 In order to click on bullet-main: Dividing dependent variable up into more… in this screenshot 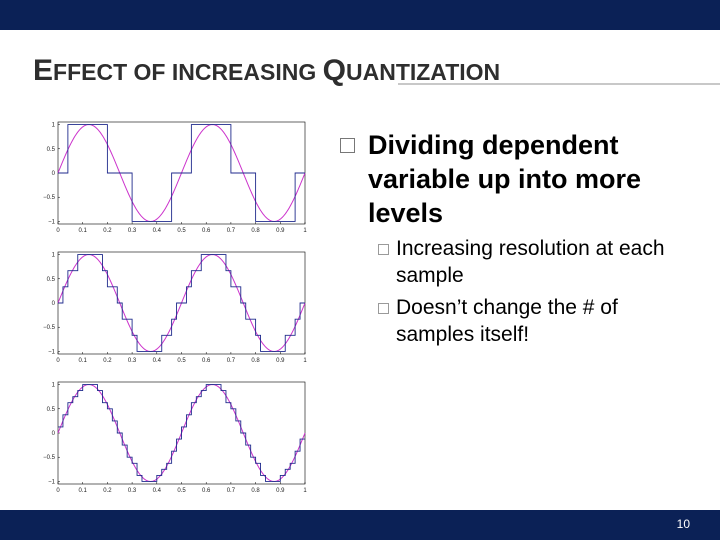, I will do `click(512, 179)`.